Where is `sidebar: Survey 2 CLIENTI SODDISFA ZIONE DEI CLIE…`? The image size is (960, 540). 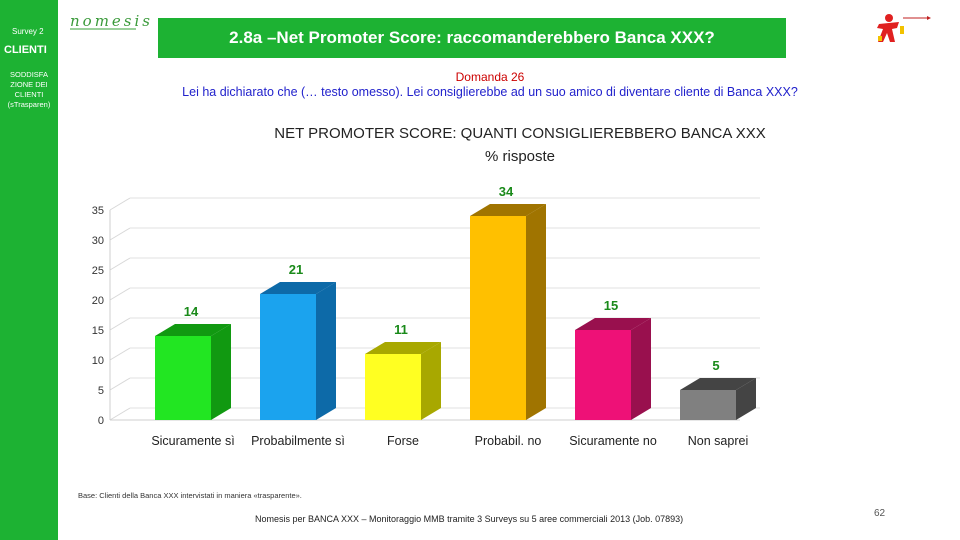
sidebar: Survey 2 CLIENTI SODDISFA ZIONE DEI CLIE… is located at coordinates (29, 270).